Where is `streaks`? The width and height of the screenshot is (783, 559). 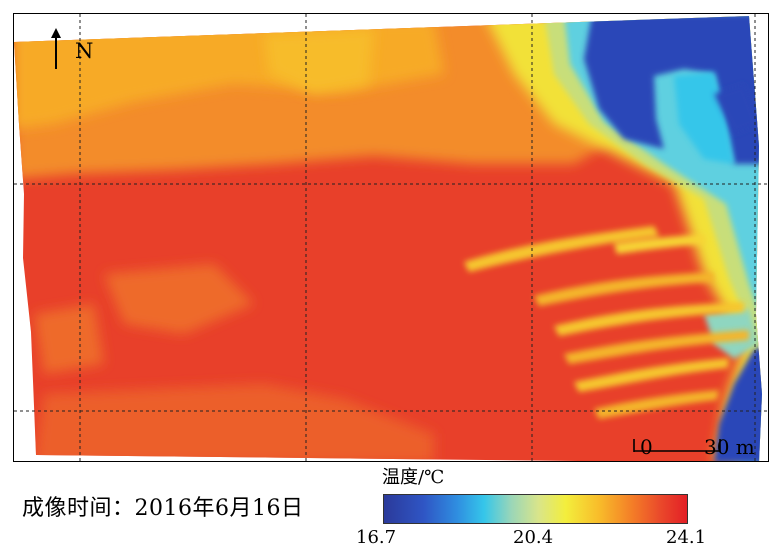 streaks is located at coordinates (606, 322).